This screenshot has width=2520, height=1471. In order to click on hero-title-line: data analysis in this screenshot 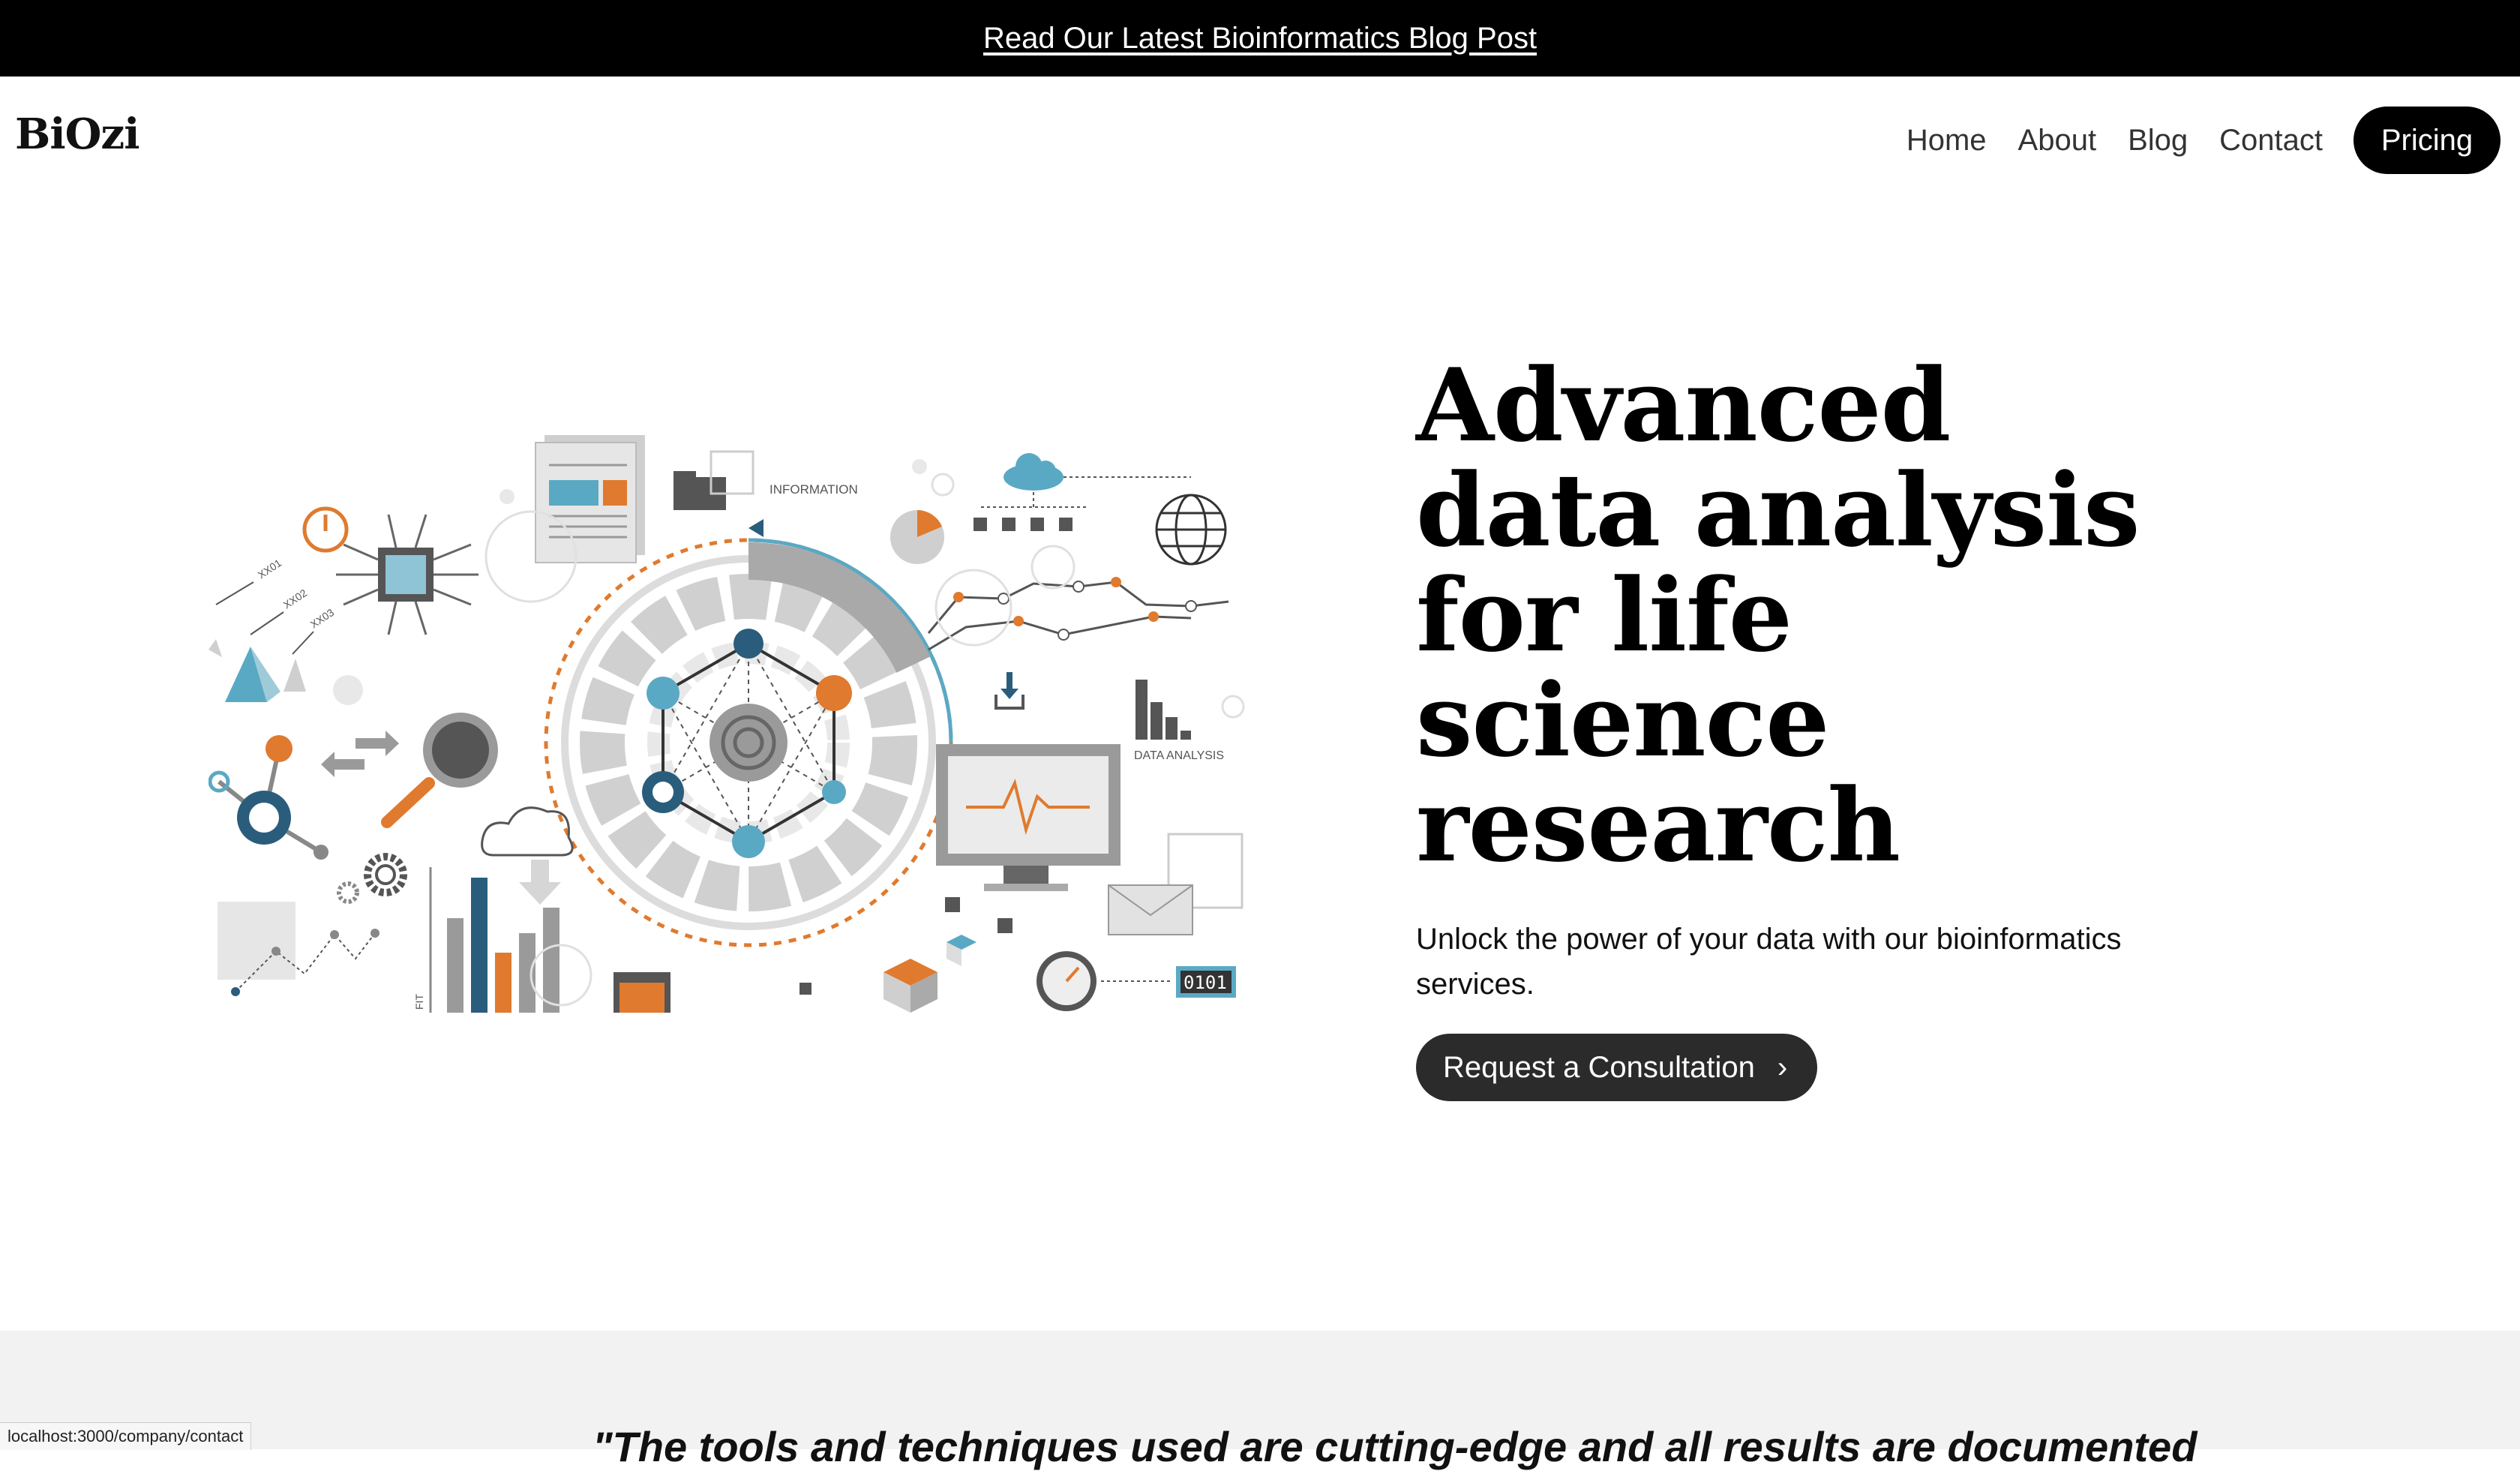, I will do `click(1778, 510)`.